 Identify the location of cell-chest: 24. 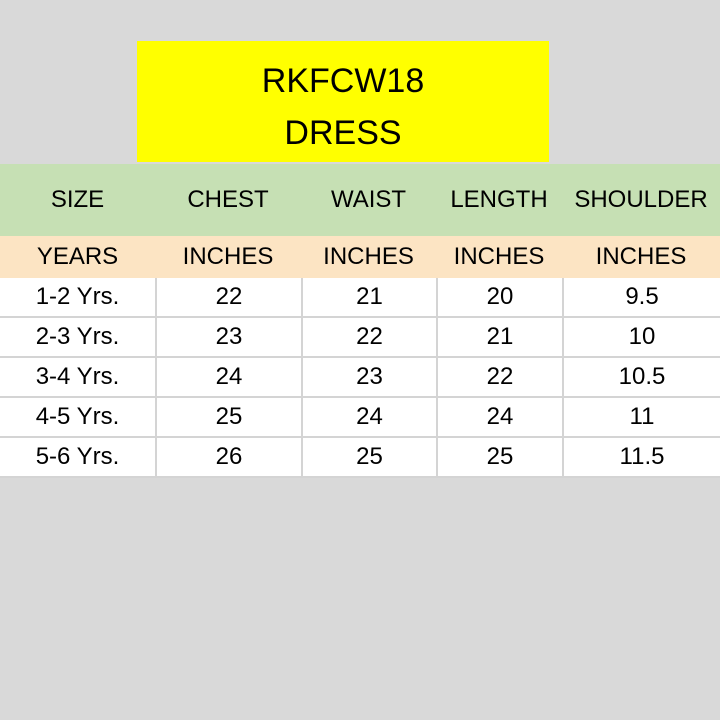
(228, 378).